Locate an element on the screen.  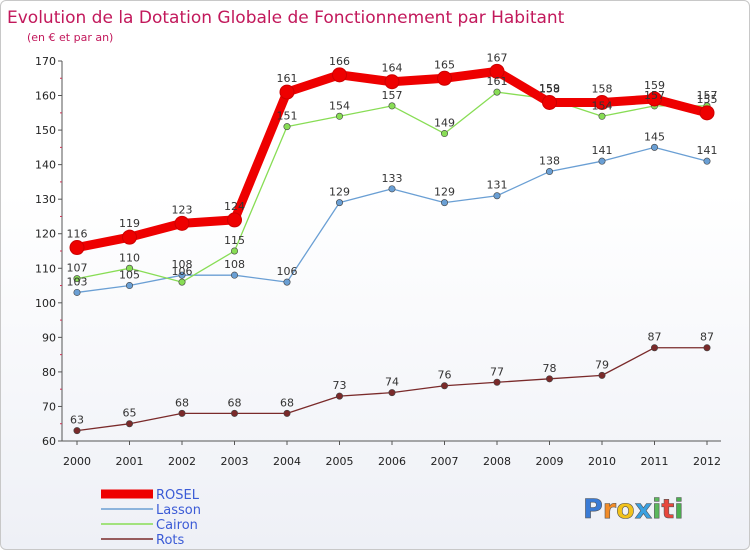
data-label: 119 is located at coordinates (129, 223).